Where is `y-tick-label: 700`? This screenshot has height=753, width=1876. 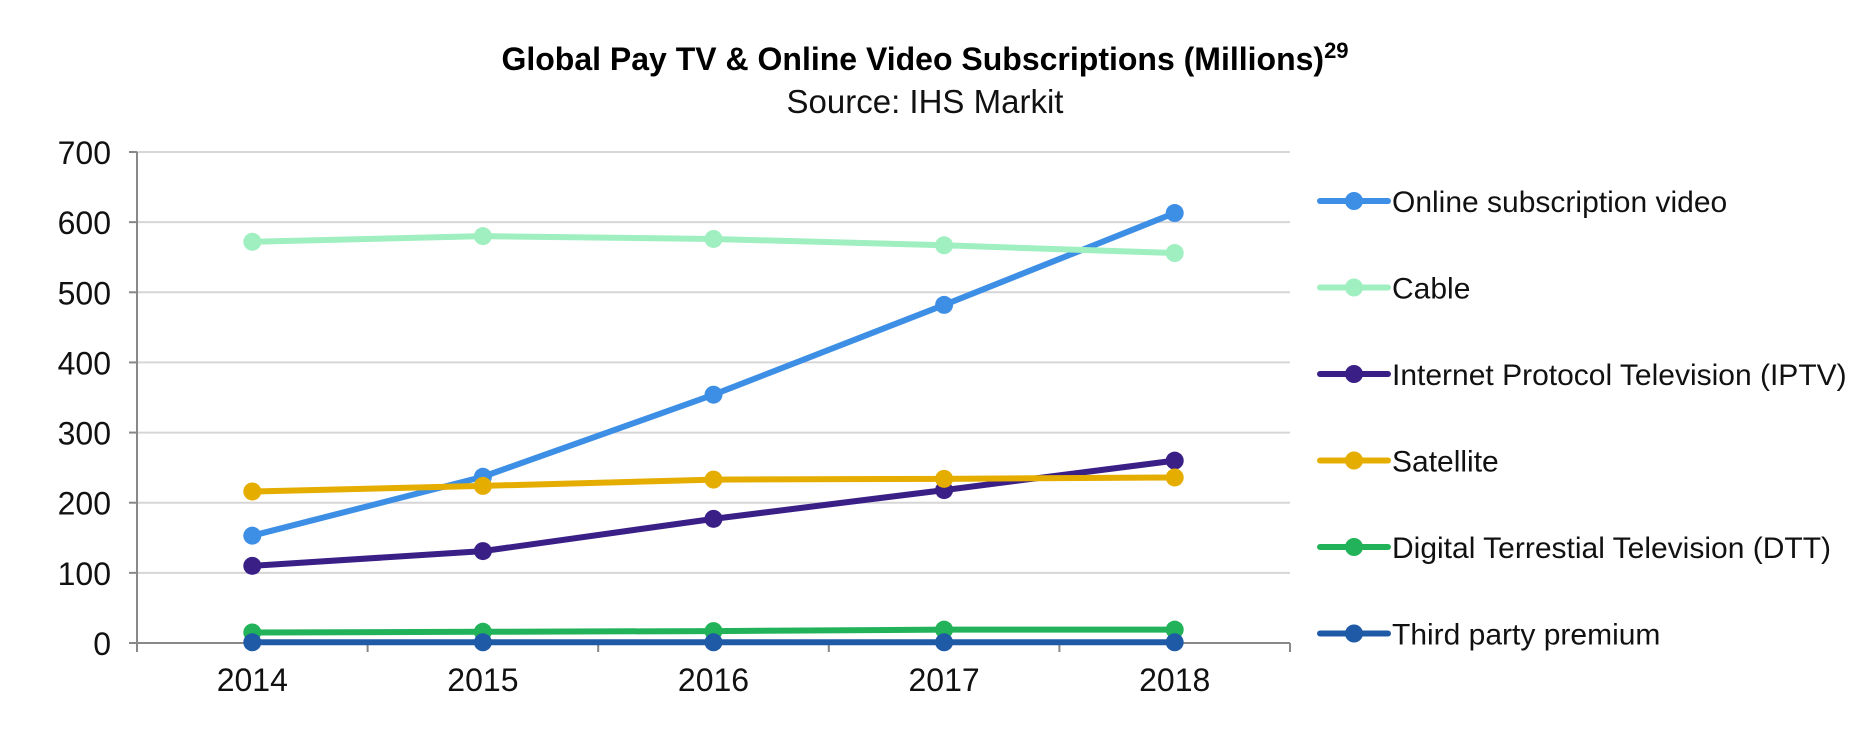 y-tick-label: 700 is located at coordinates (84, 153).